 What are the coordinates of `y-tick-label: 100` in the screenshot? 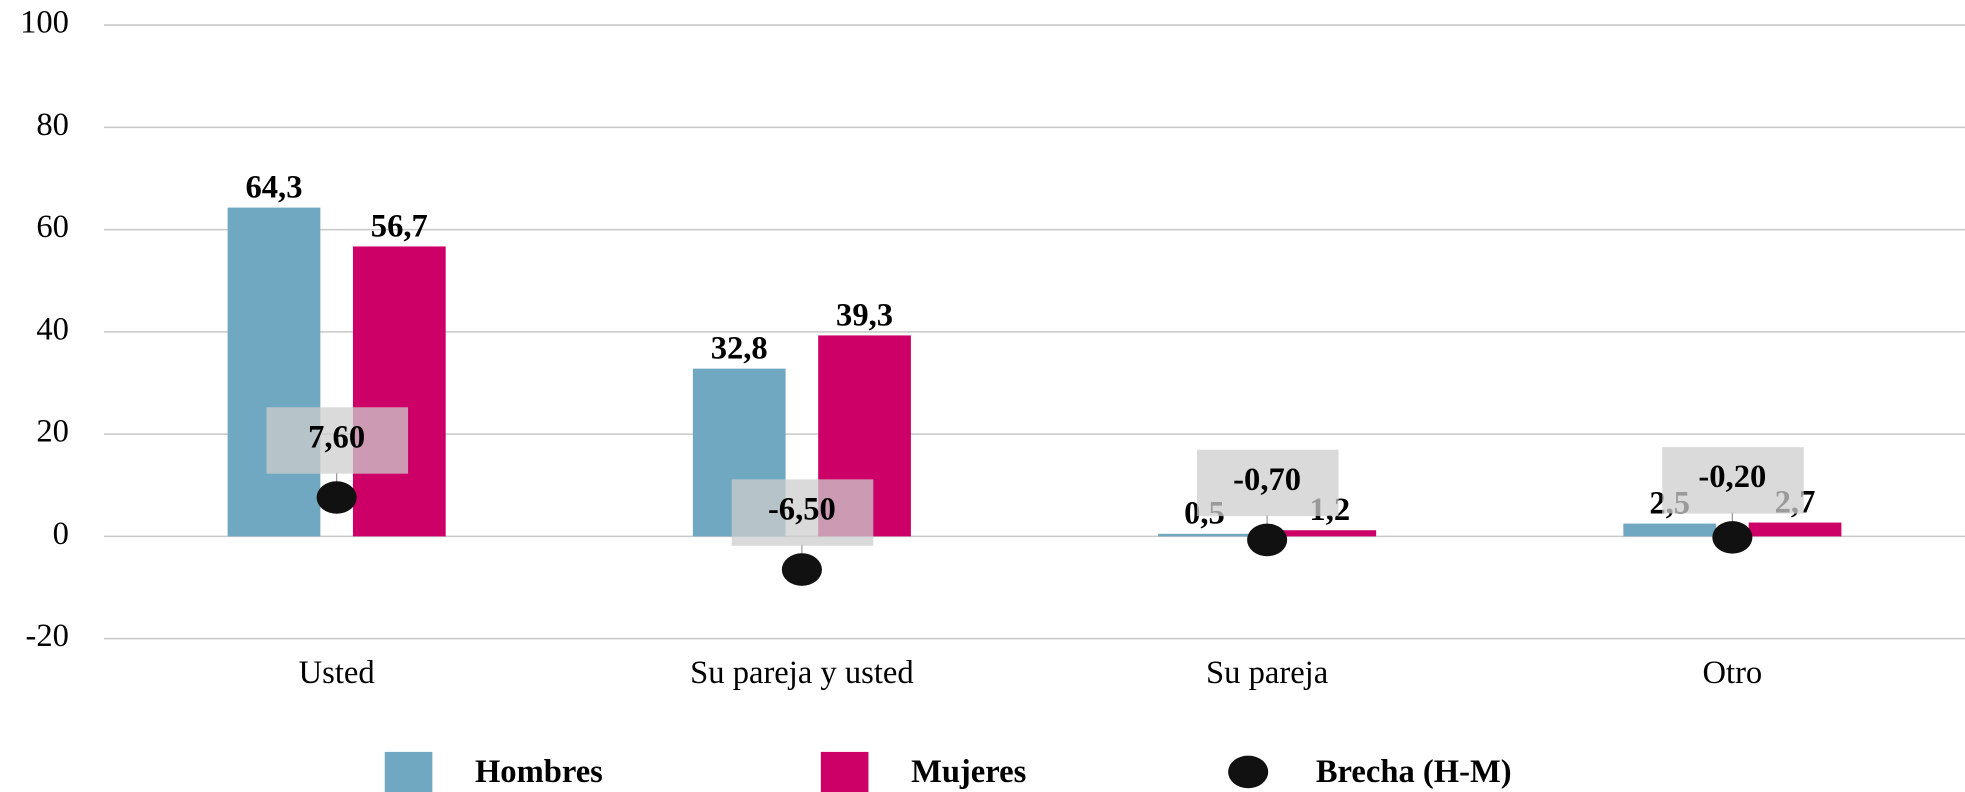 It's located at (44, 23).